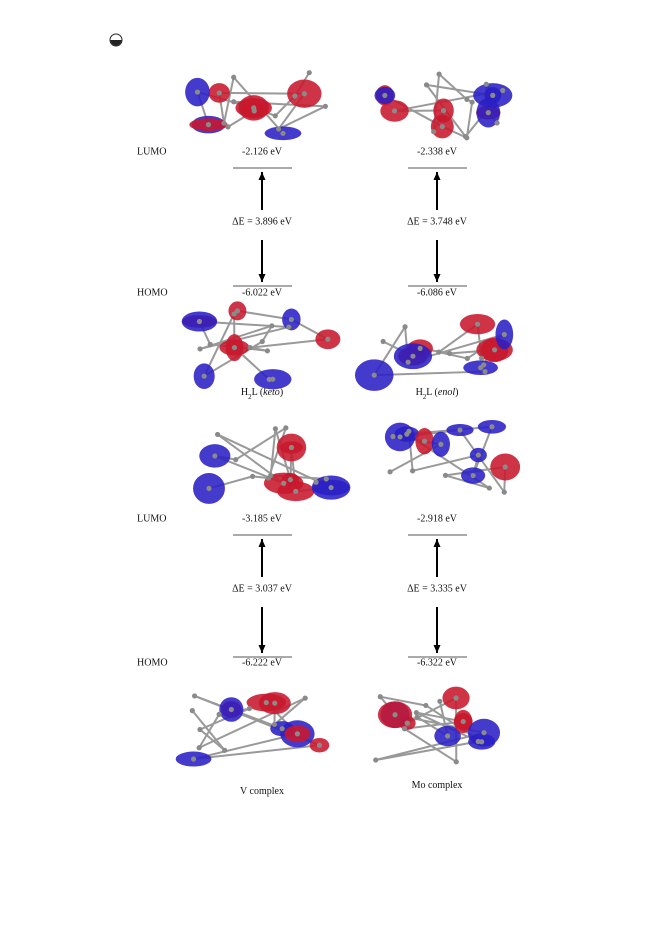 The image size is (657, 936). What do you see at coordinates (437, 662) in the screenshot?
I see `homo-energy: -6.322 eV` at bounding box center [437, 662].